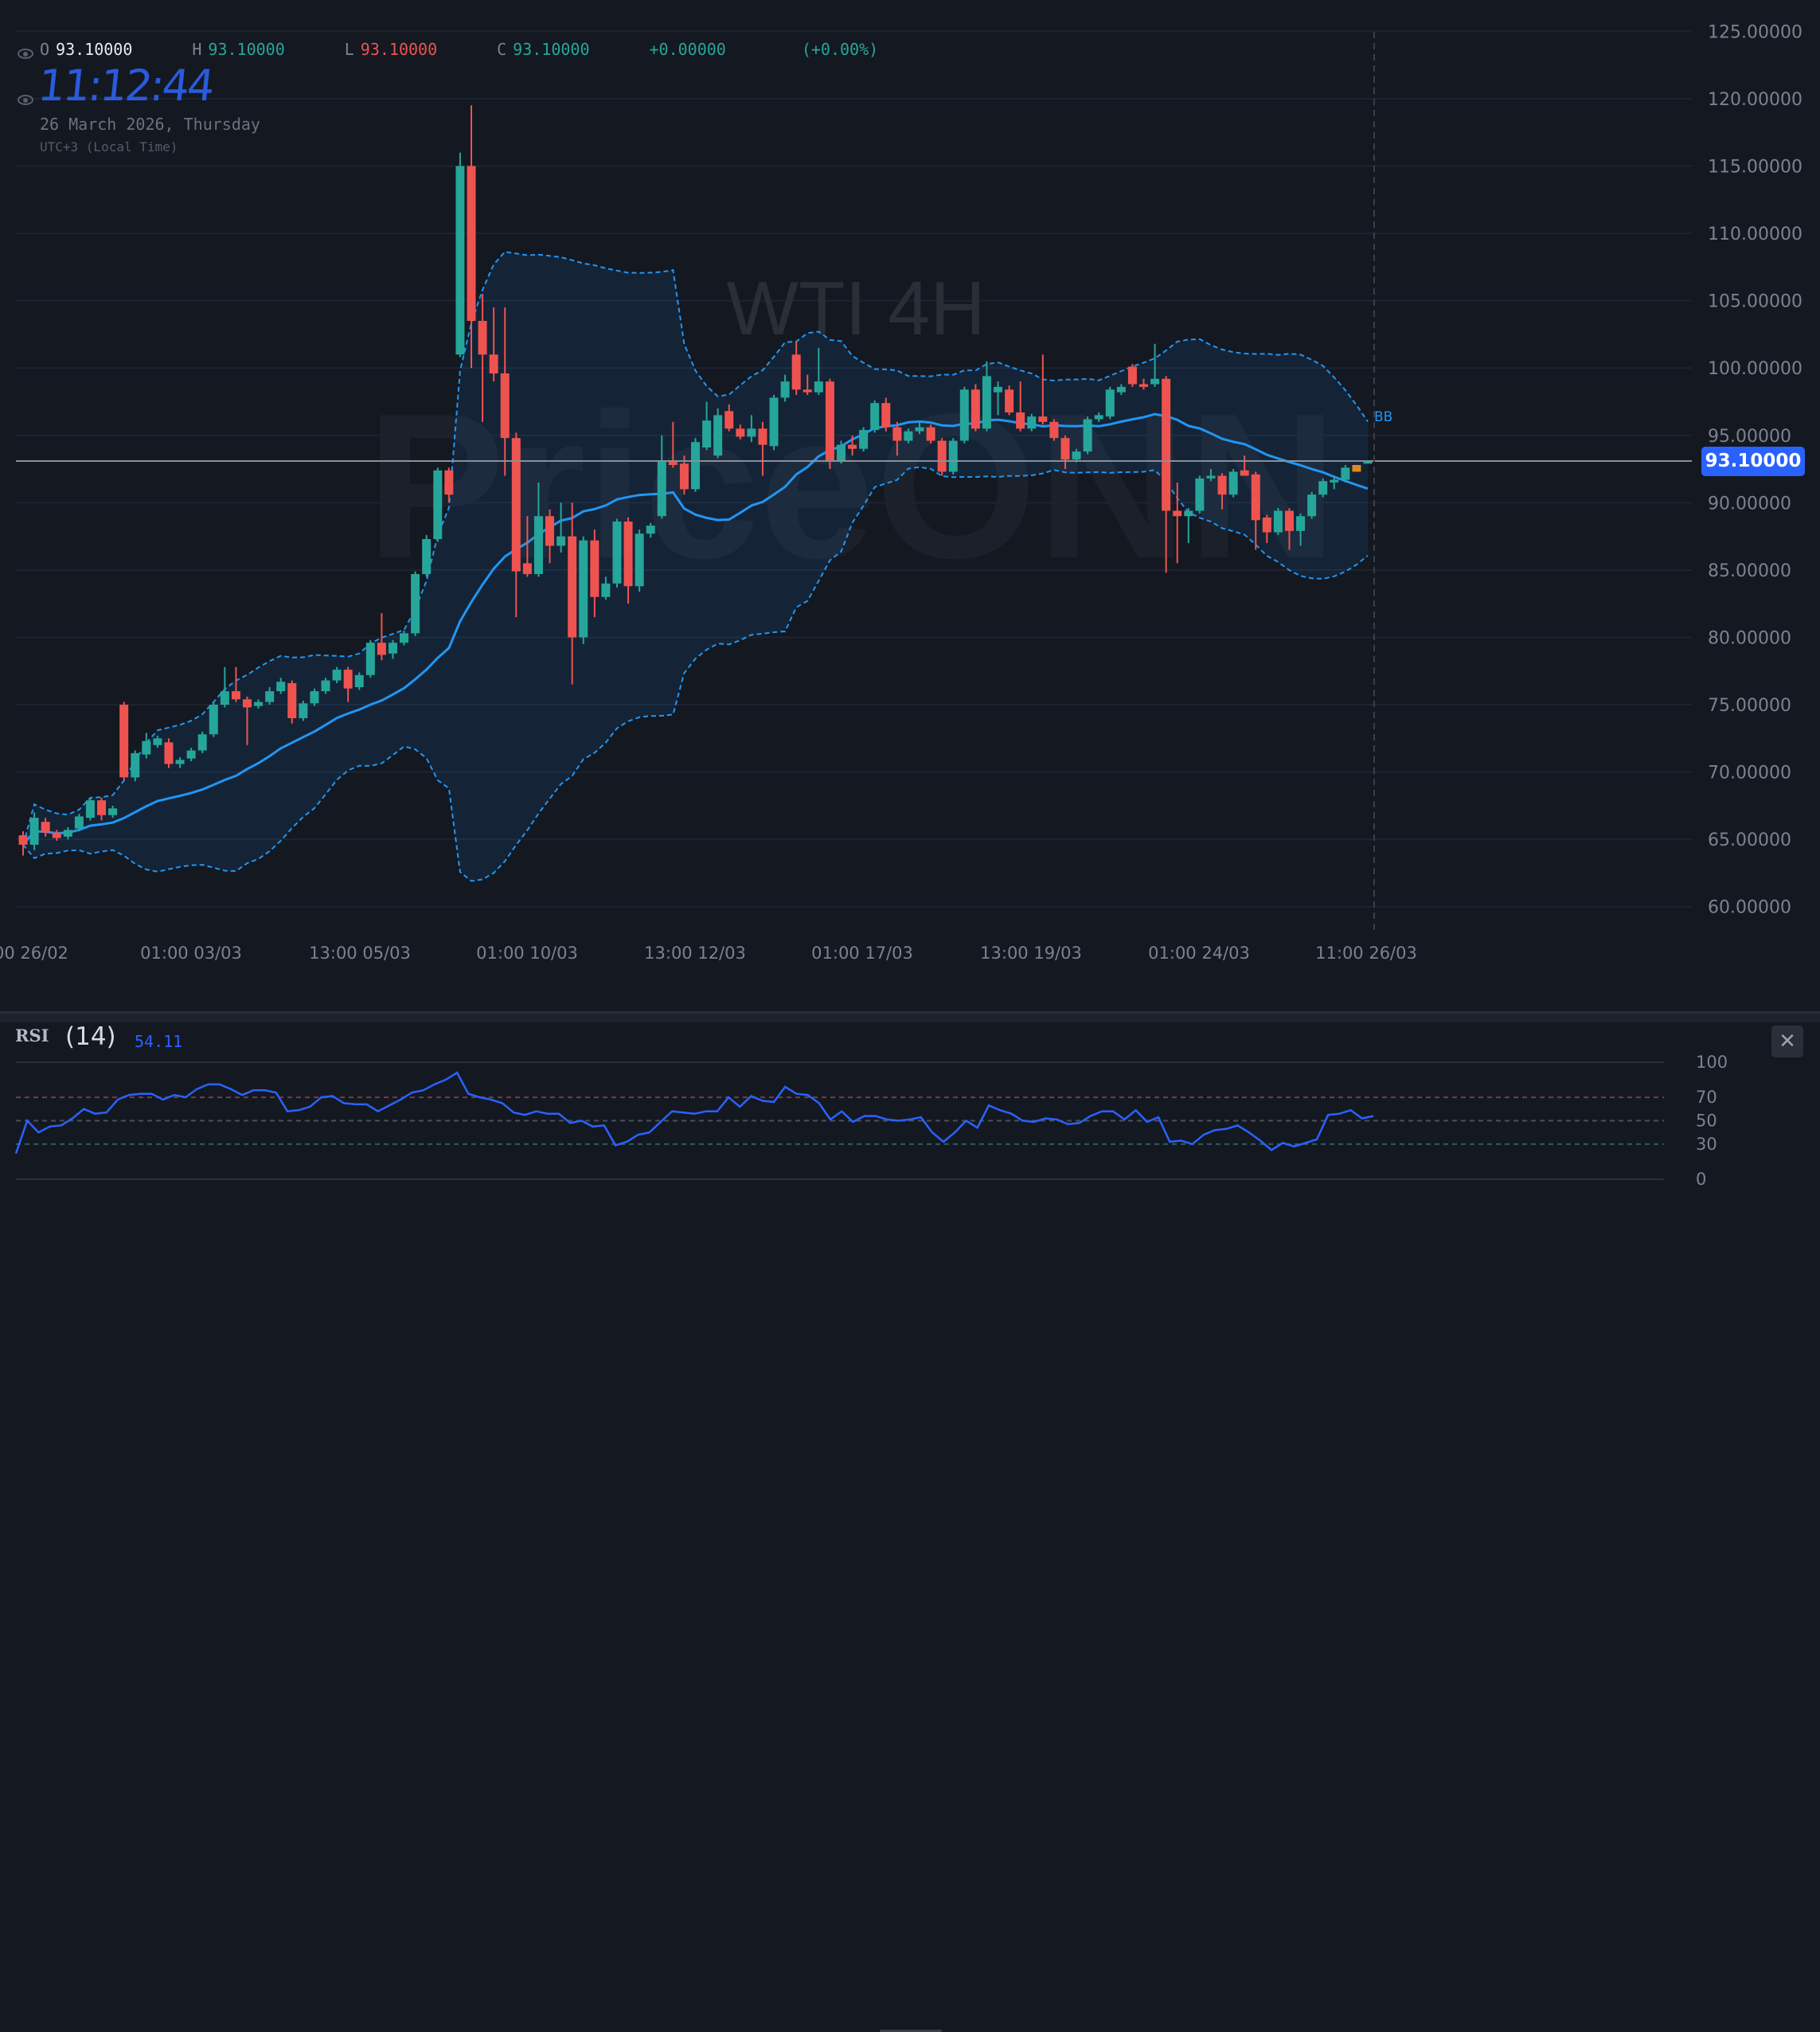 The height and width of the screenshot is (2032, 1820). What do you see at coordinates (1031, 954) in the screenshot?
I see `time-tick-label: 13:00 19/03` at bounding box center [1031, 954].